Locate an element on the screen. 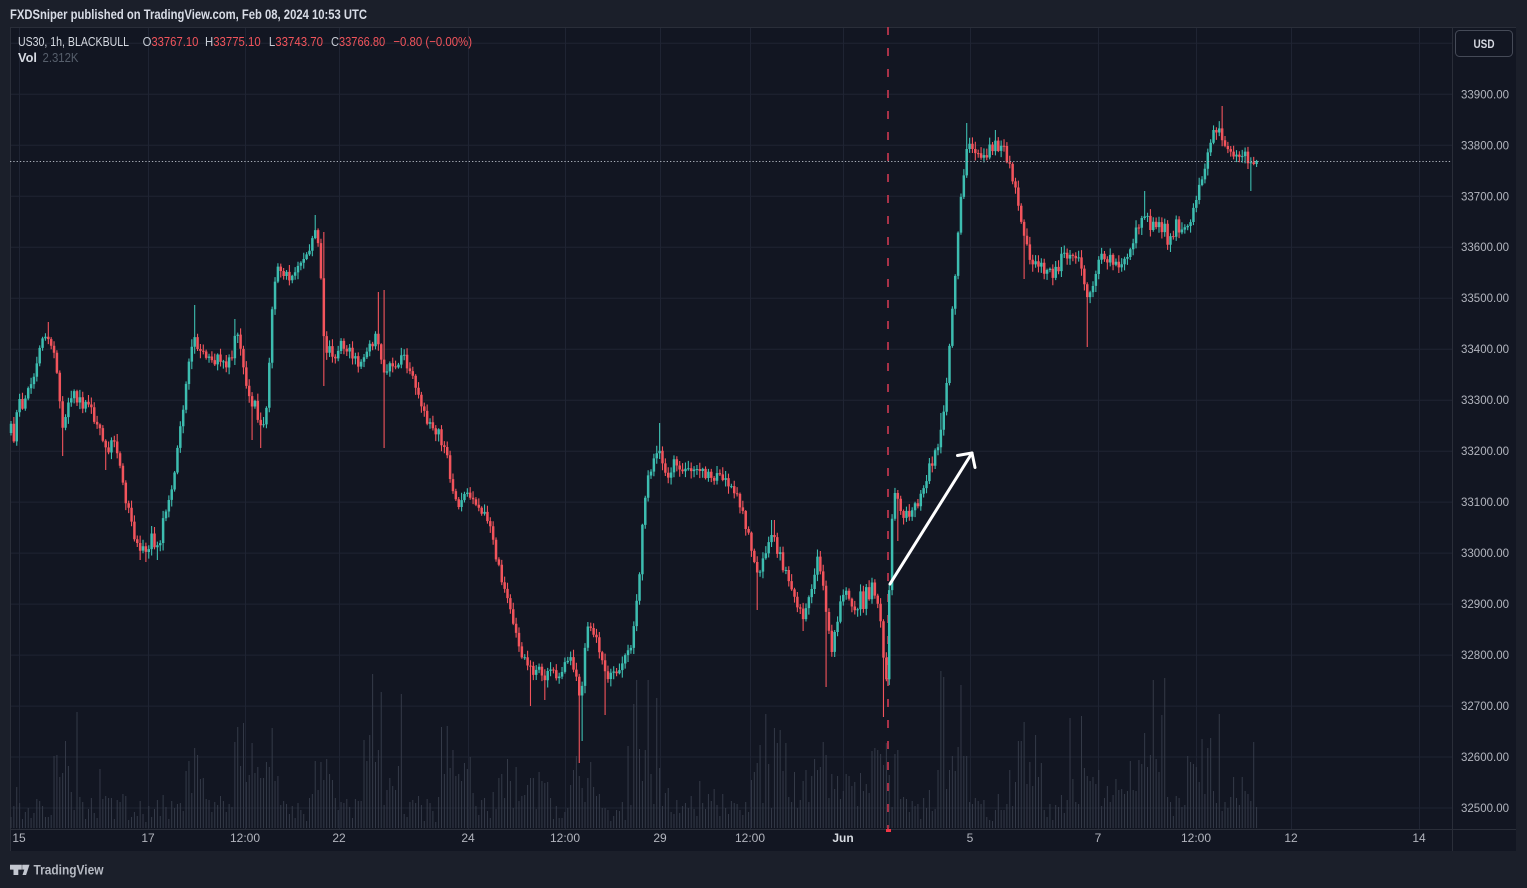  svg-text: 22 is located at coordinates (339, 838).